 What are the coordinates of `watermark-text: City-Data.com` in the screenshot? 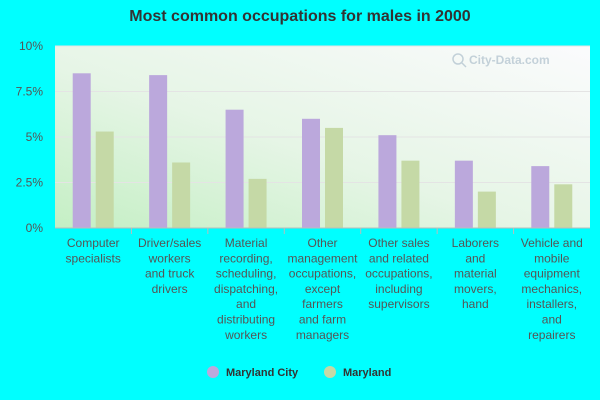 It's located at (509, 60).